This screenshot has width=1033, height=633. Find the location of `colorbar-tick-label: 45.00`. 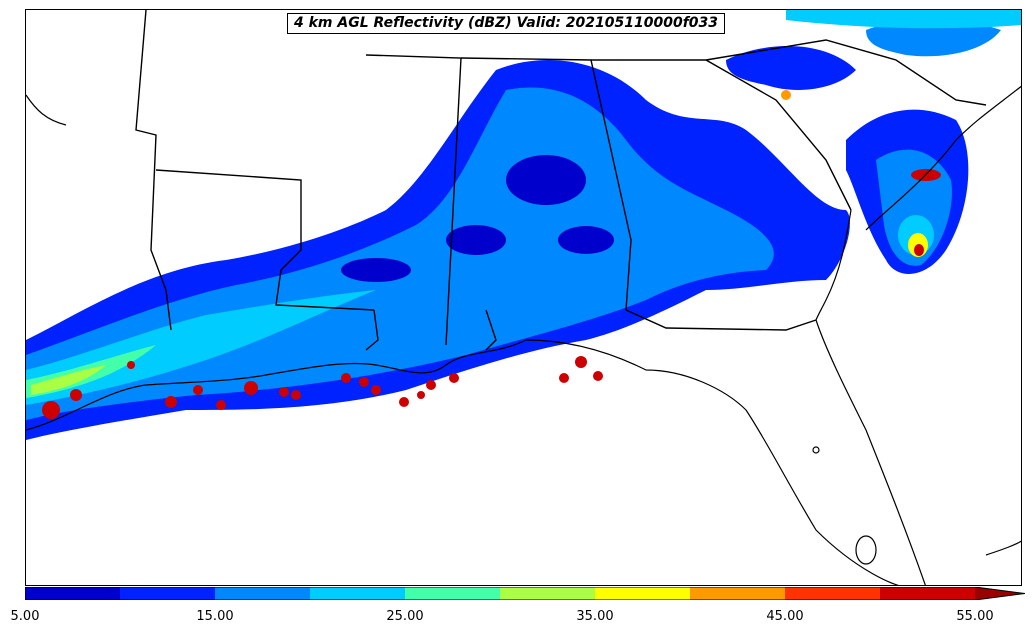

colorbar-tick-label: 45.00 is located at coordinates (785, 616).